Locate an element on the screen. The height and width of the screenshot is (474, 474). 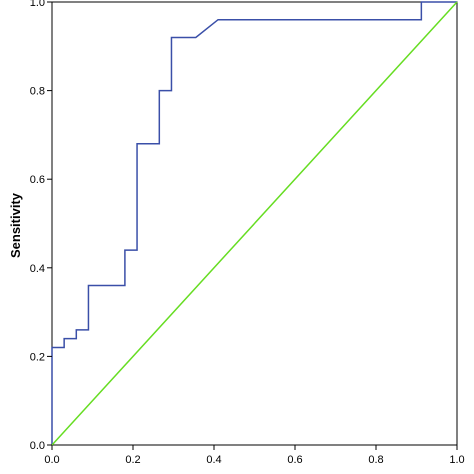
x-tick-label: 1.0 is located at coordinates (456, 460).